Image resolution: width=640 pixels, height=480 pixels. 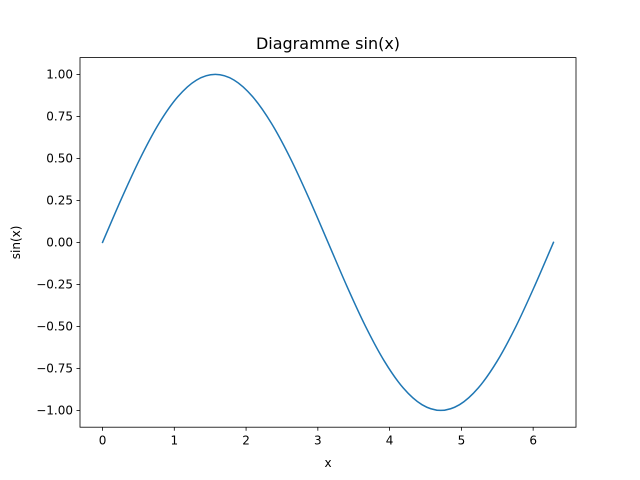 I want to click on y-tick-label: 0.25, so click(x=59, y=201).